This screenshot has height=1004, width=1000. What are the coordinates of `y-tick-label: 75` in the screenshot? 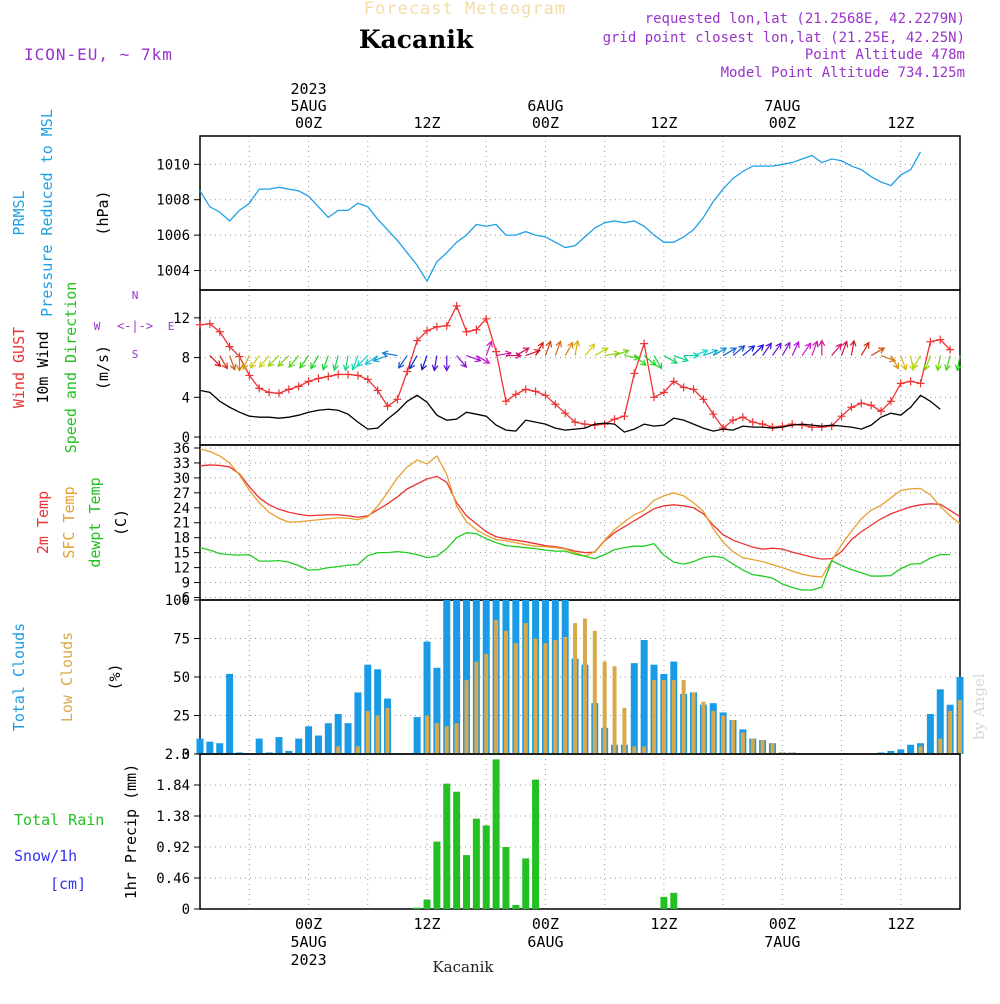 It's located at (181, 640).